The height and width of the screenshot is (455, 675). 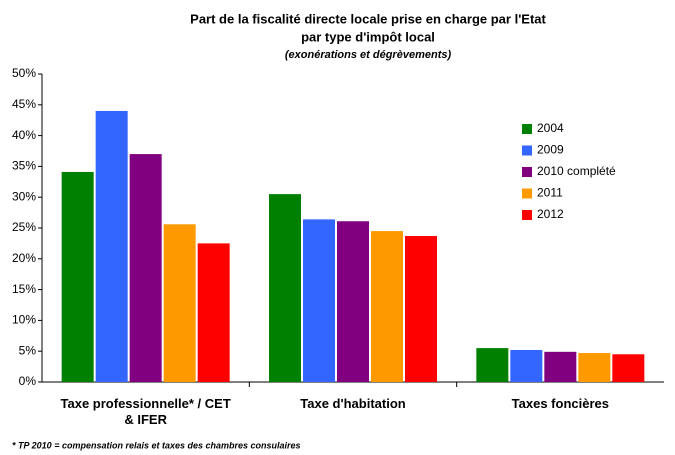 What do you see at coordinates (560, 403) in the screenshot?
I see `x-tick-label: Taxes foncières` at bounding box center [560, 403].